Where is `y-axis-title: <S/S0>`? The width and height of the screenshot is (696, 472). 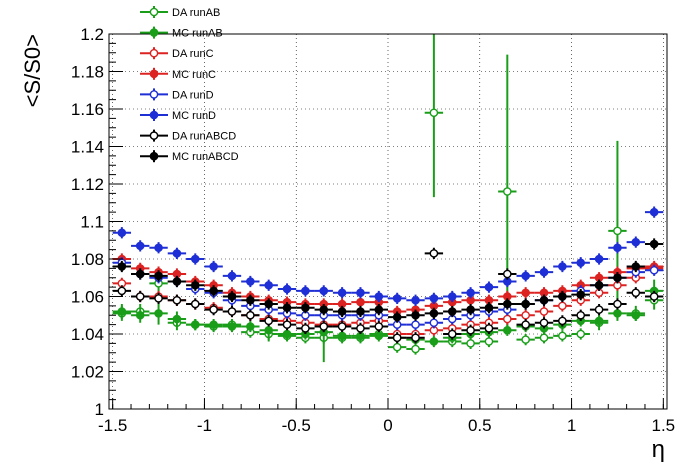 y-axis-title: <S/S0> is located at coordinates (32, 70).